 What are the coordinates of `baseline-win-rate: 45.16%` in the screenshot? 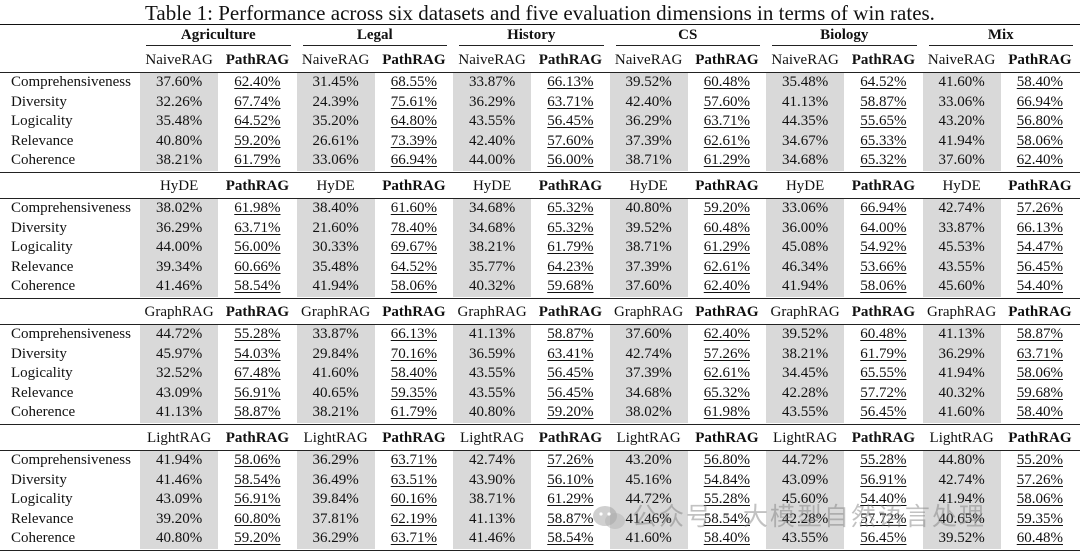 It's located at (648, 480).